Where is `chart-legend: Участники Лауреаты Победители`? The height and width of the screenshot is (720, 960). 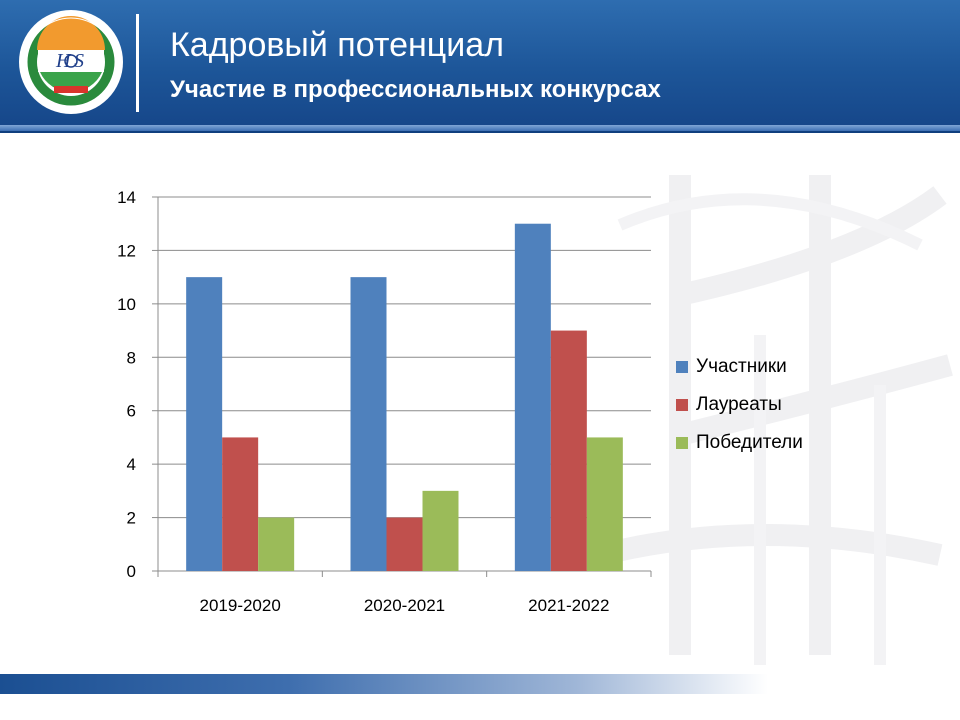 chart-legend: Участники Лауреаты Победители is located at coordinates (739, 405).